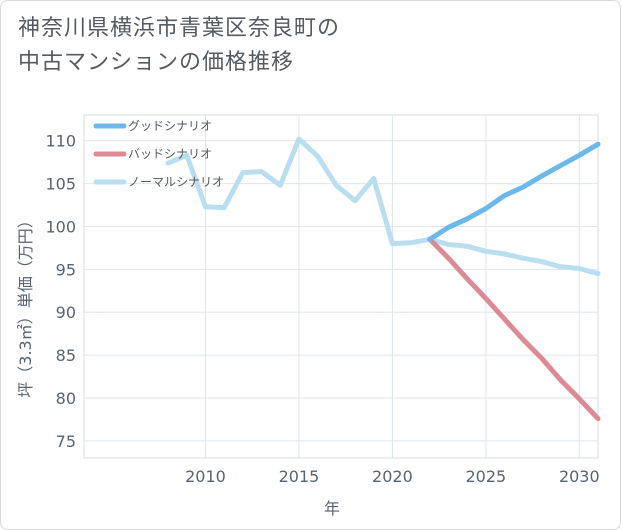 The height and width of the screenshot is (530, 621). Describe the element at coordinates (60, 141) in the screenshot. I see `y-tick-label-110: 110` at that location.